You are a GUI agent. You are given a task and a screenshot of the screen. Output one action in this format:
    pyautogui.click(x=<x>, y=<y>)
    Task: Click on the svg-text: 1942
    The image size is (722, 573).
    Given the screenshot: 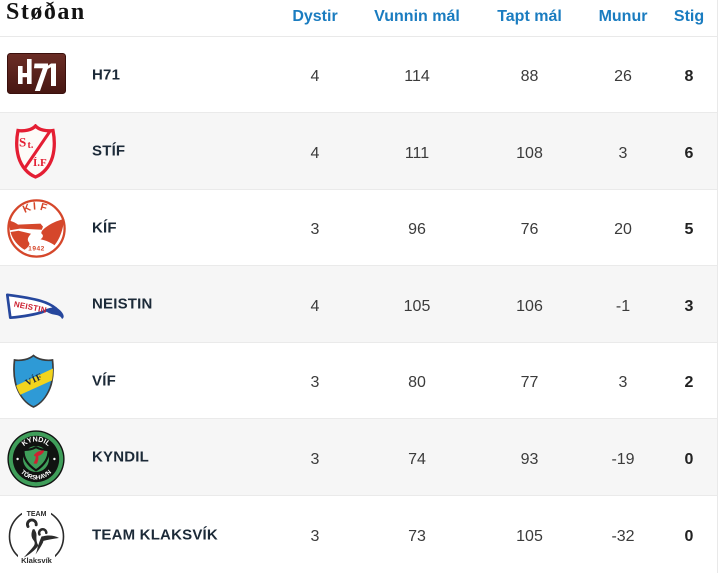 What is the action you would take?
    pyautogui.click(x=36, y=248)
    